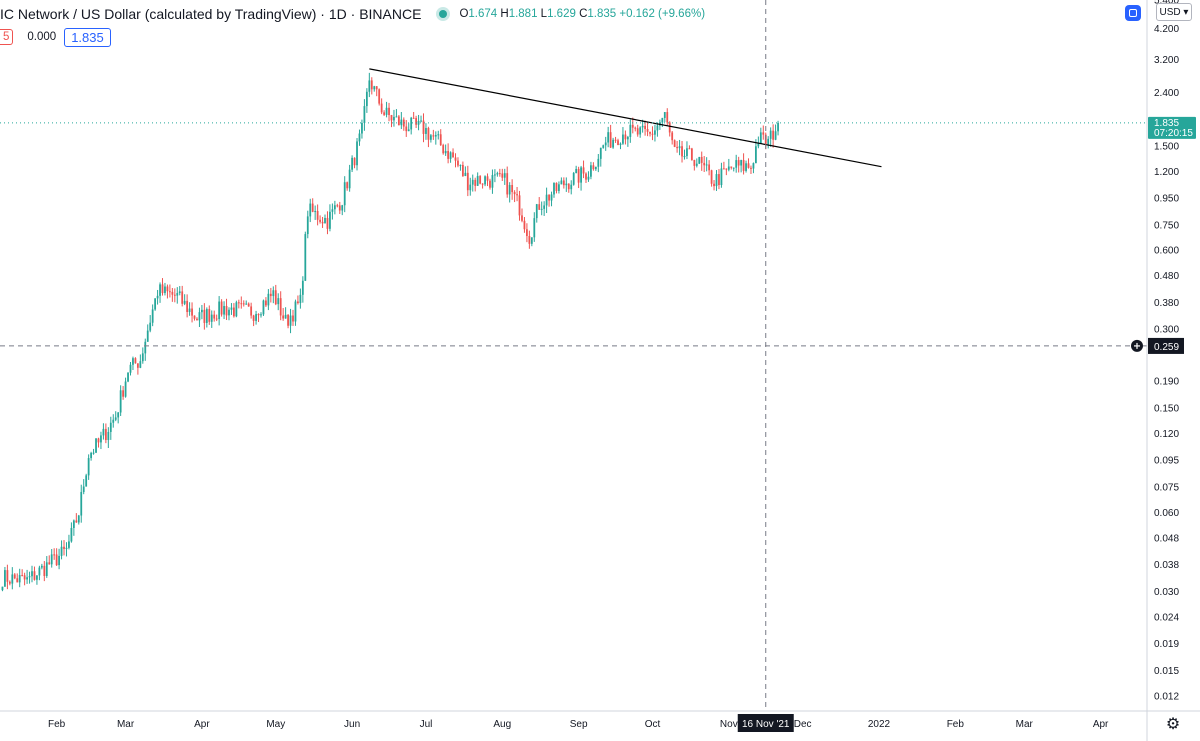  I want to click on currency-button: USD ▾, so click(1174, 12).